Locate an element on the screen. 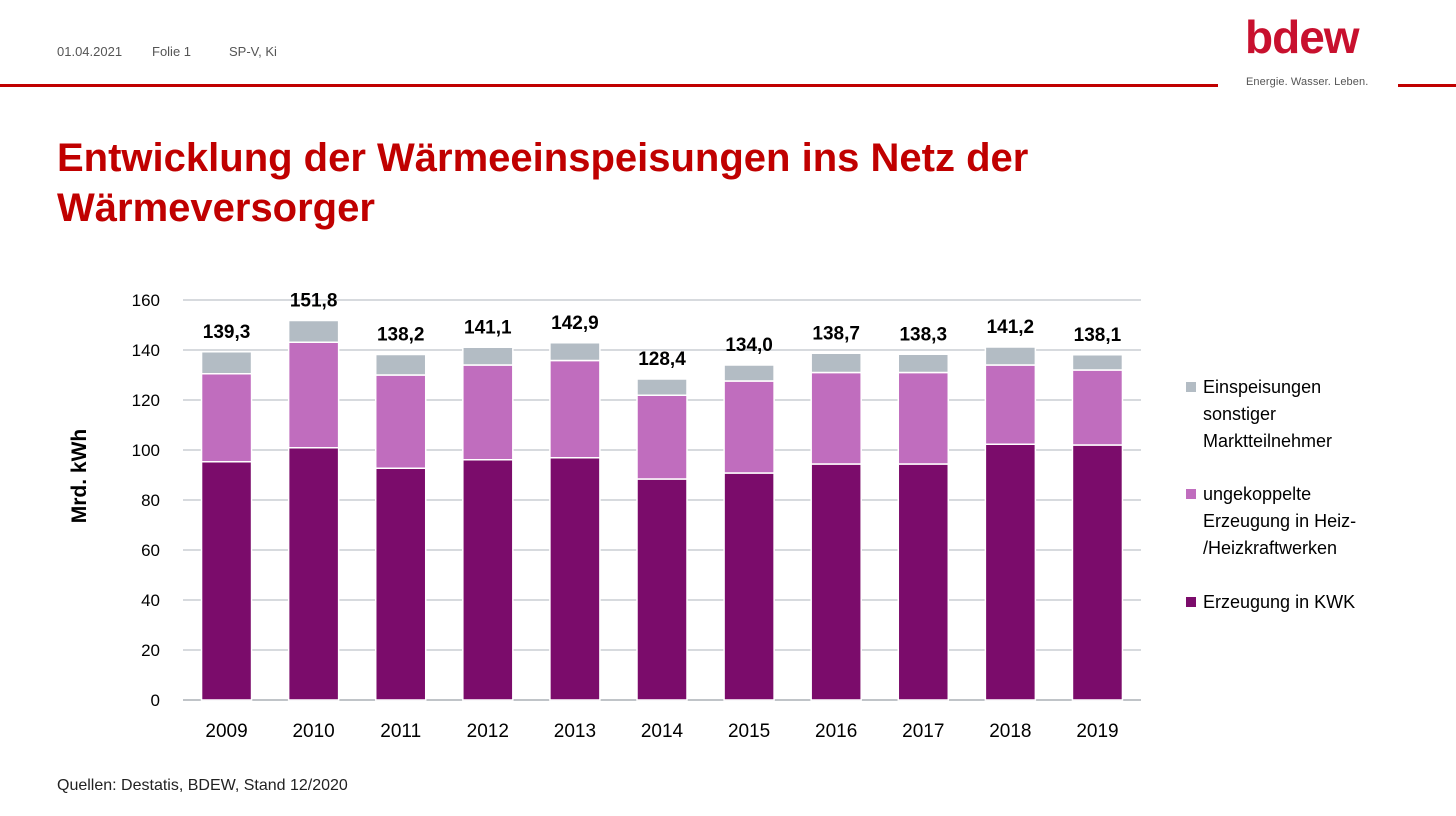  source-note: Quellen: Destatis, BDEW, Stand 12/2020 is located at coordinates (202, 785).